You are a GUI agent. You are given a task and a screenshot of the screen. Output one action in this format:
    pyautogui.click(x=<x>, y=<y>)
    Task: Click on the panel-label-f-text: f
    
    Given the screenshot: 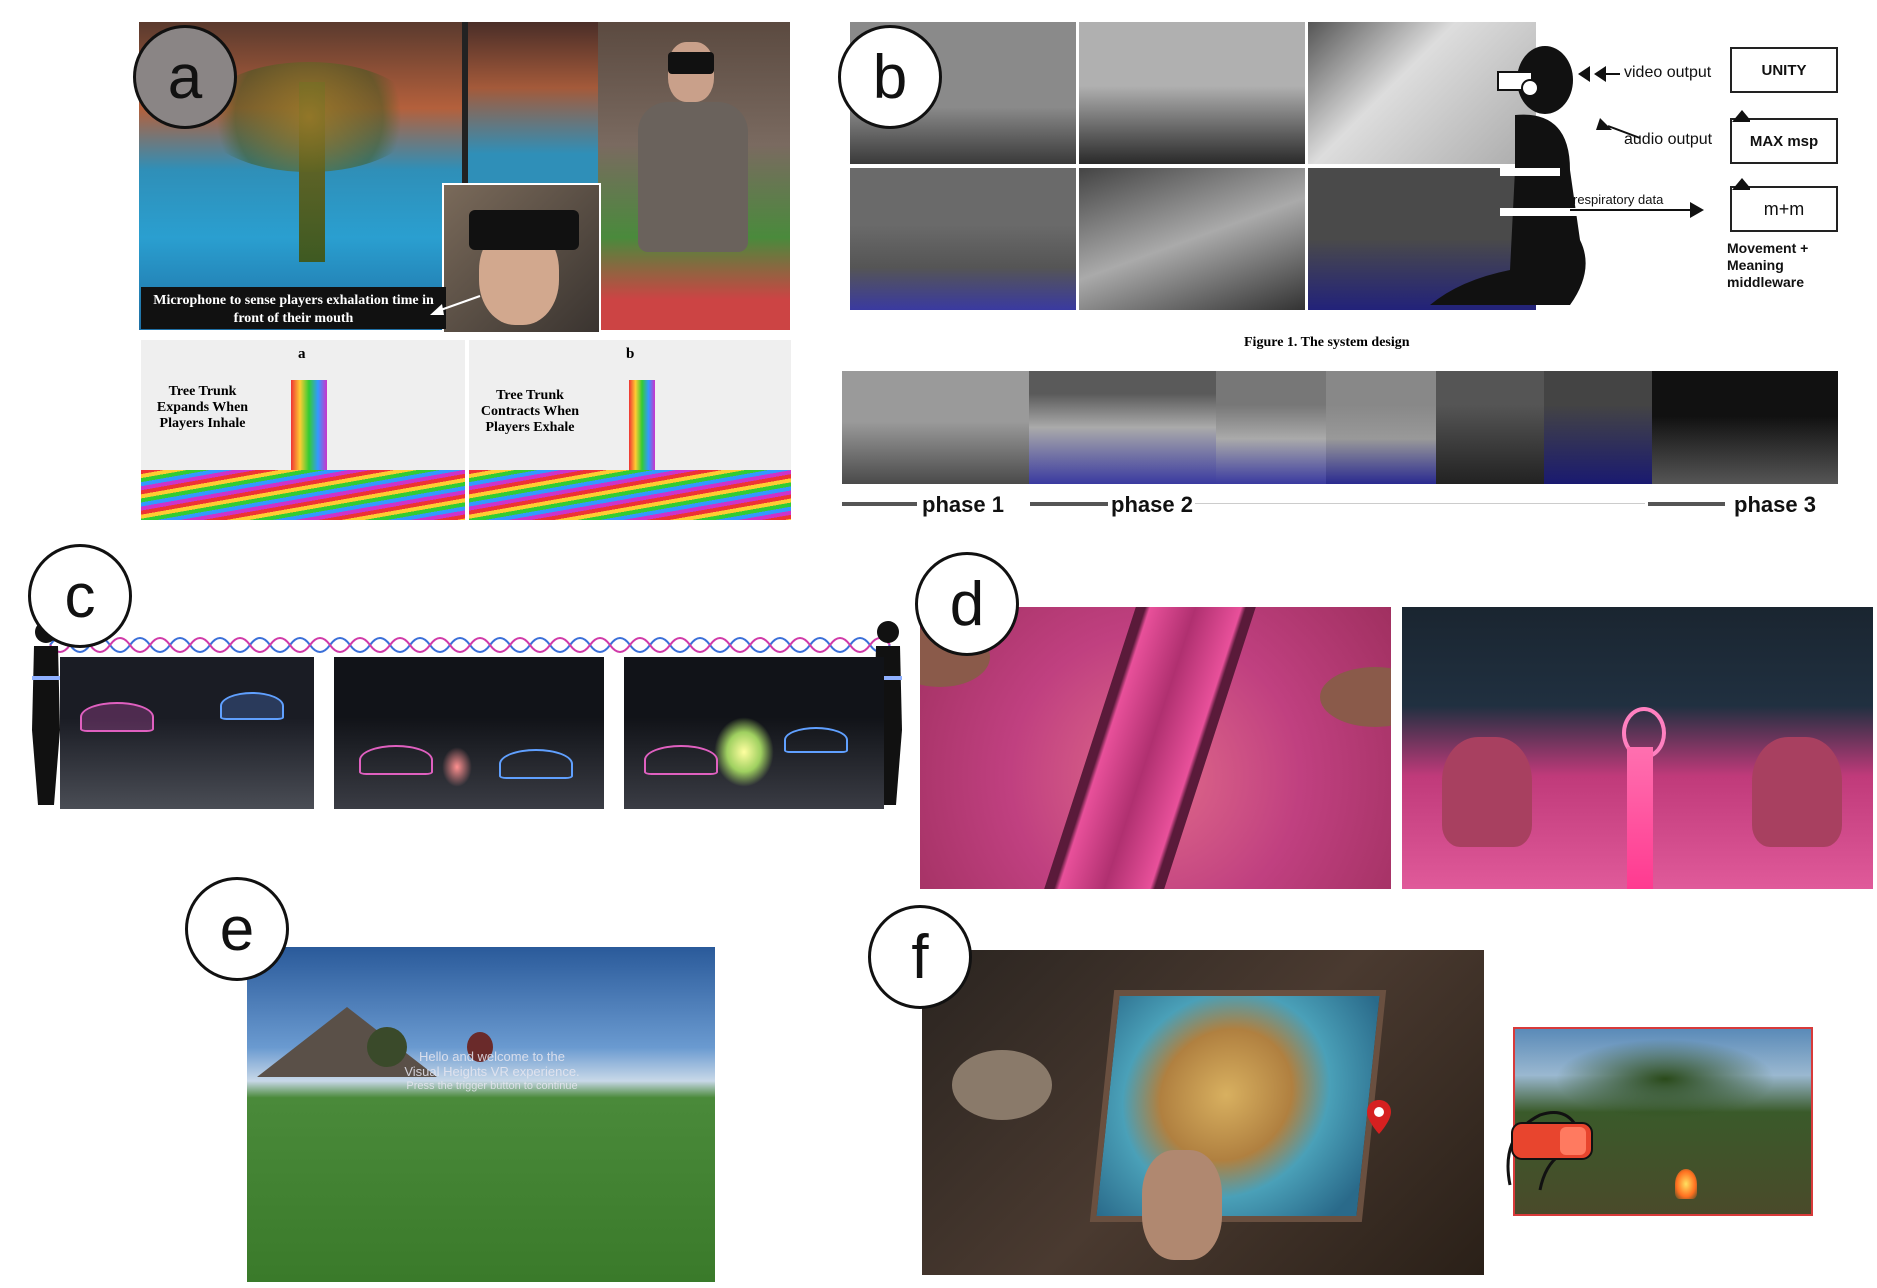 What is the action you would take?
    pyautogui.click(x=920, y=957)
    